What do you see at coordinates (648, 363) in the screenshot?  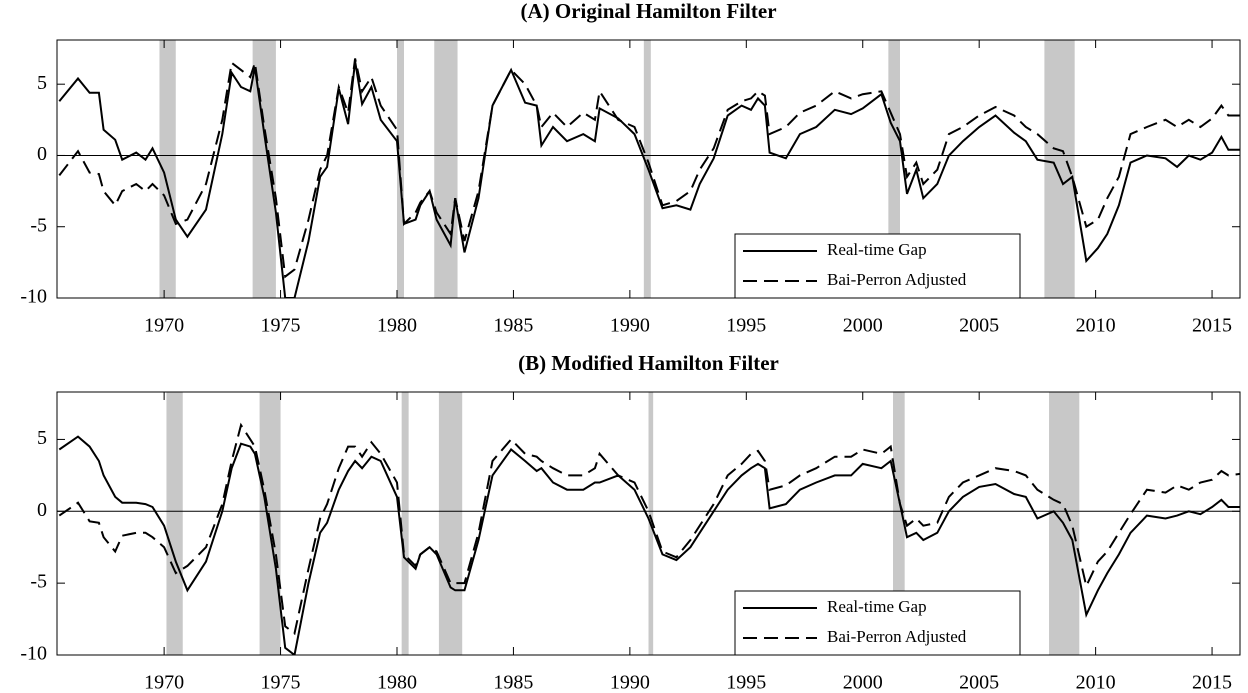 I see `chart-title: (B) Modified Hamilton Filter` at bounding box center [648, 363].